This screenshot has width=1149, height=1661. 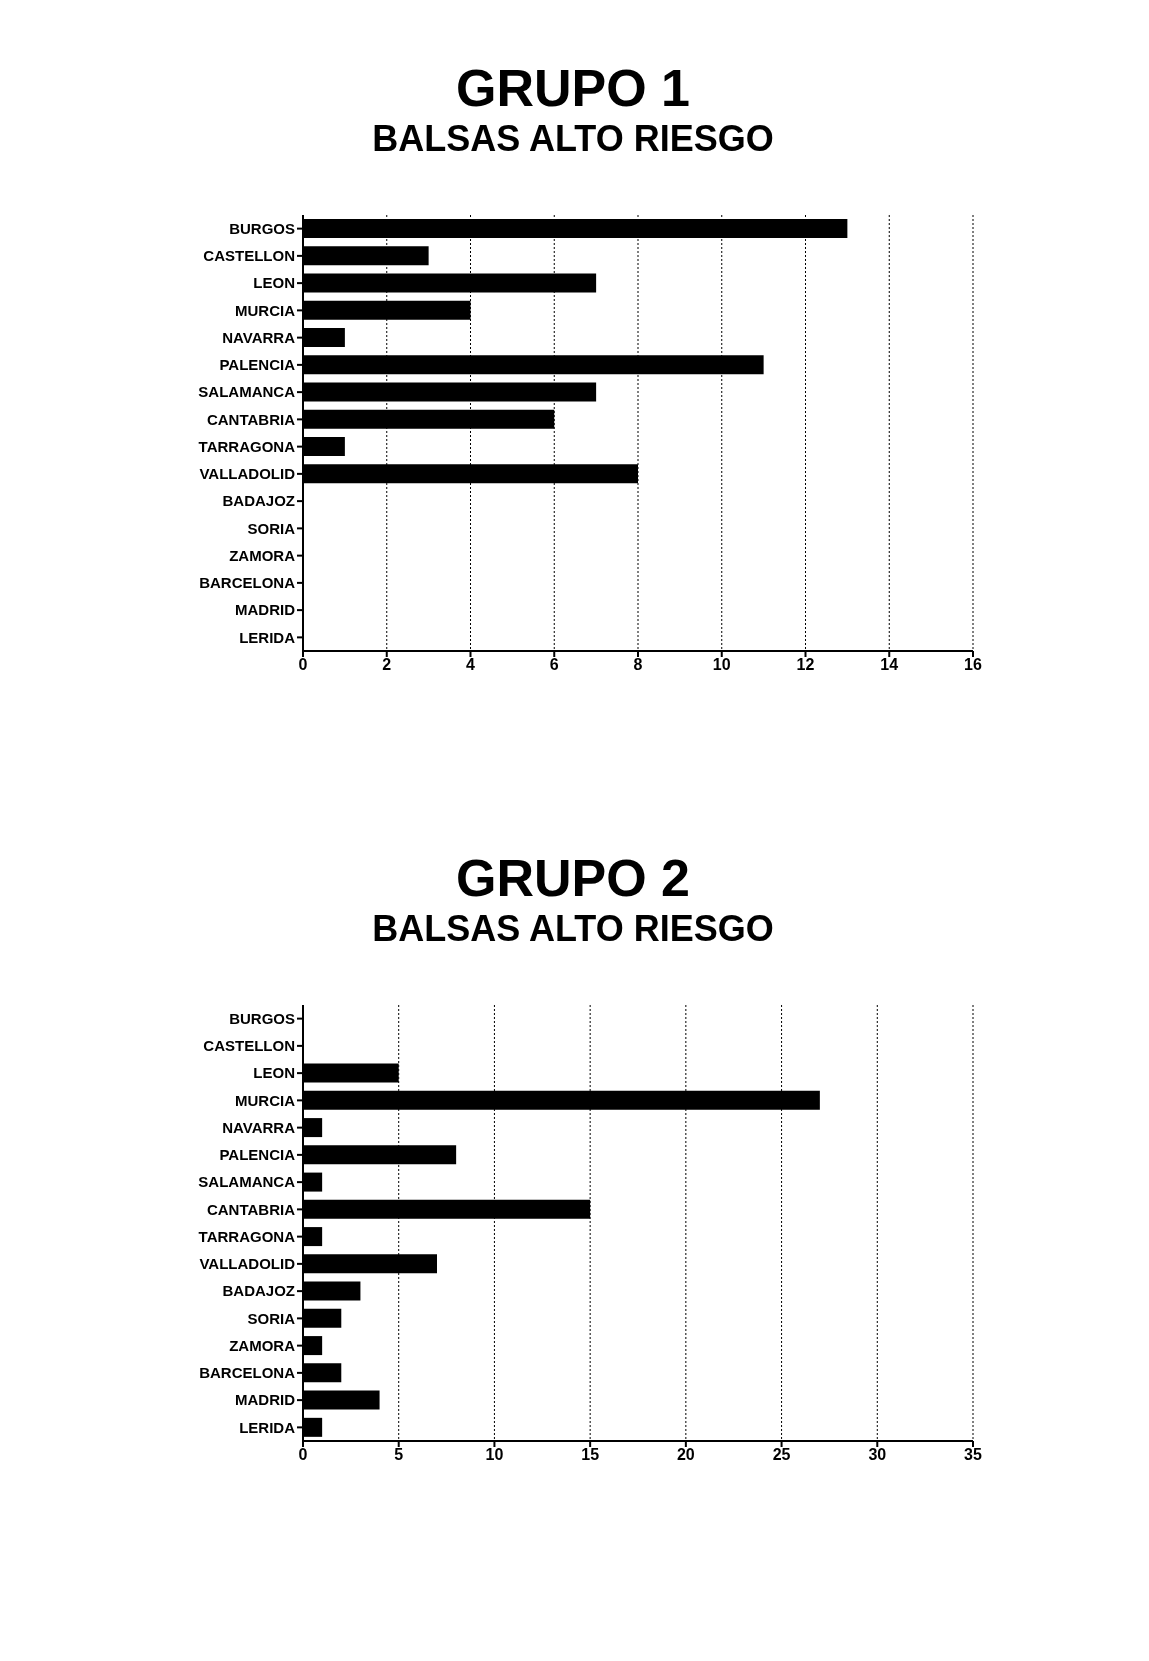 What do you see at coordinates (973, 665) in the screenshot?
I see `x-tick-label: 16` at bounding box center [973, 665].